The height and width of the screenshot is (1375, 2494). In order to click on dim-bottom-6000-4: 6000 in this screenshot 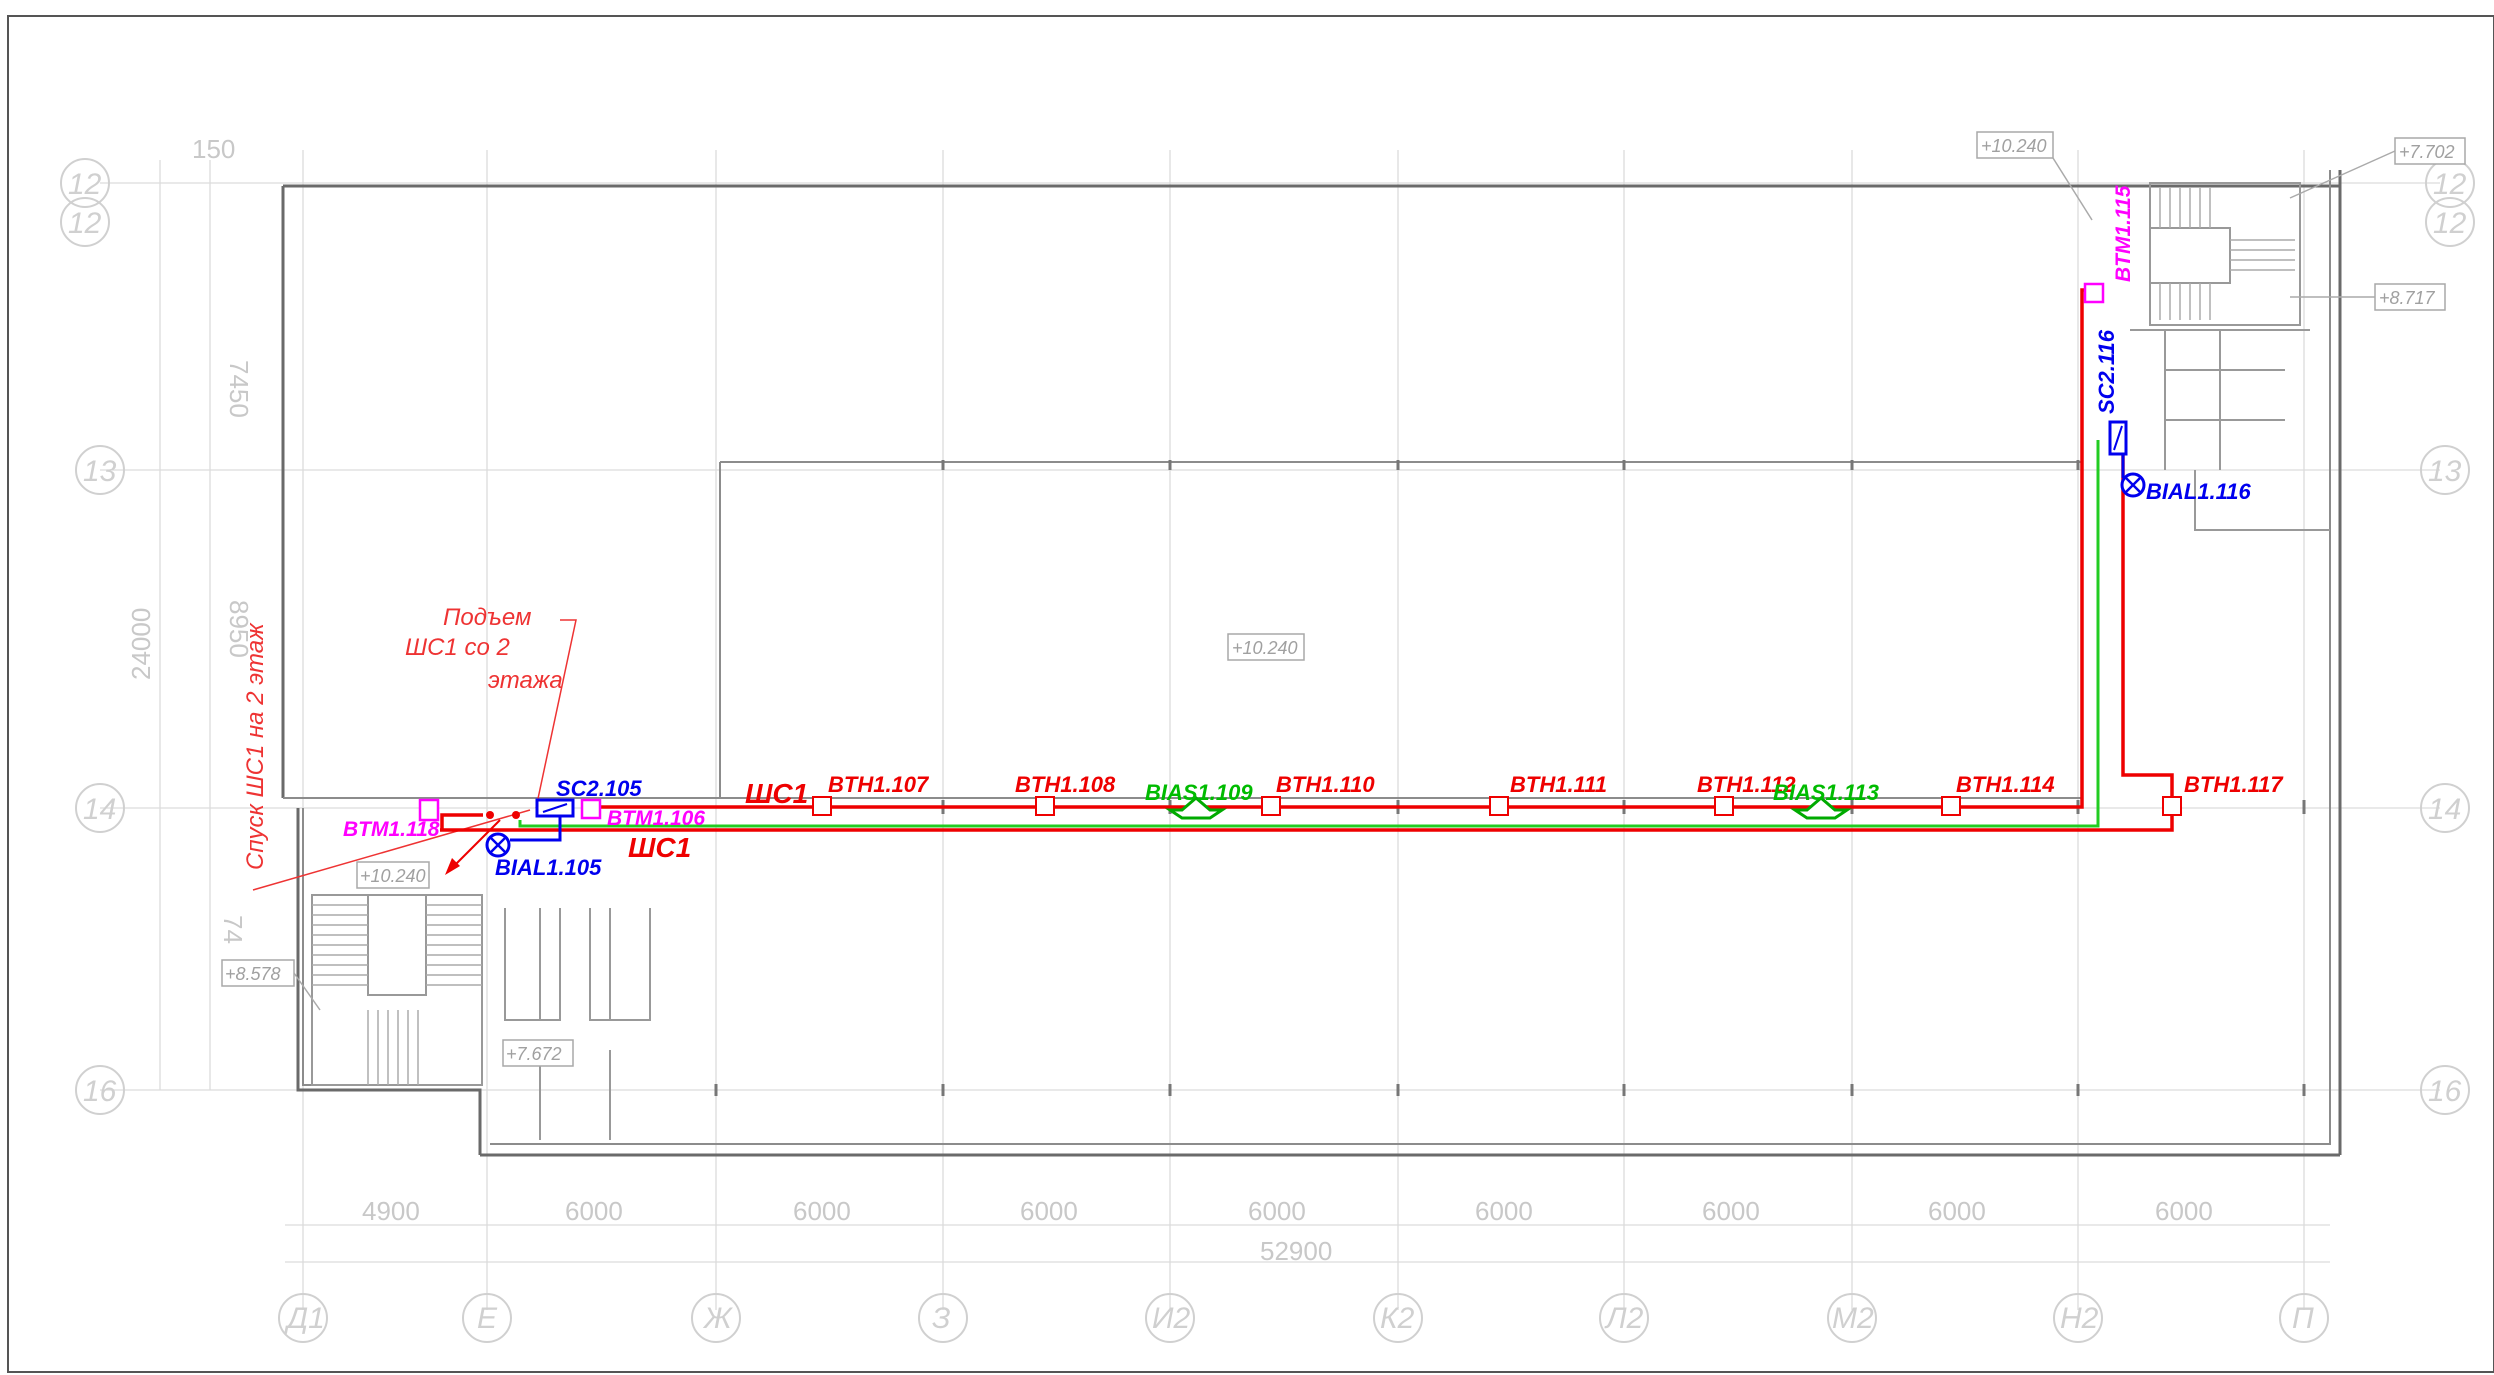, I will do `click(1277, 1211)`.